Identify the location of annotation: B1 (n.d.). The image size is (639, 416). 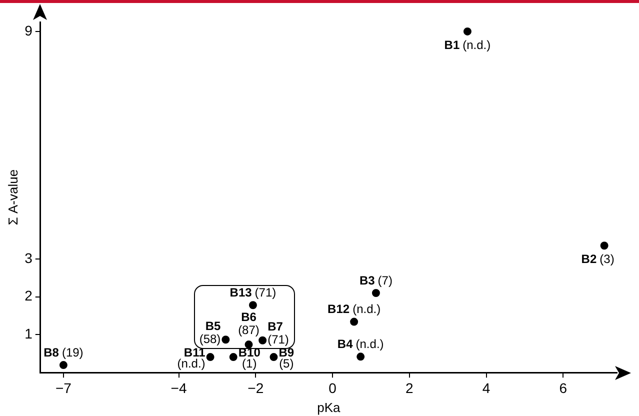
(467, 45).